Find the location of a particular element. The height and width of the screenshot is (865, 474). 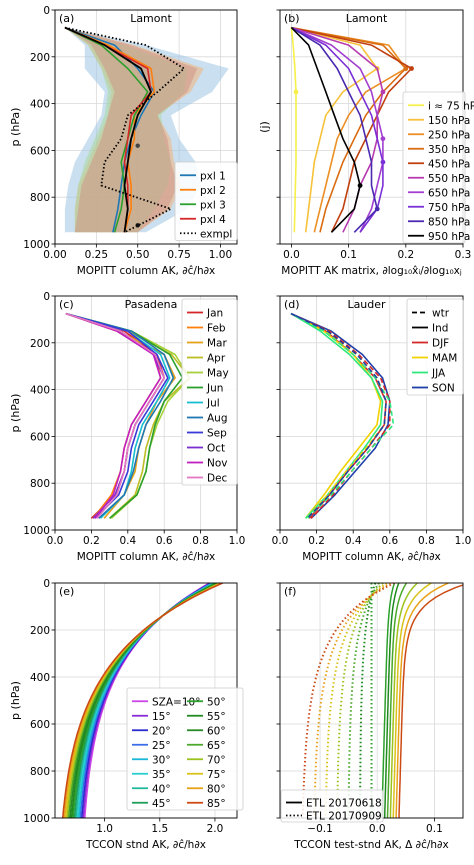

legend-entry: pxl 3 is located at coordinates (213, 205).